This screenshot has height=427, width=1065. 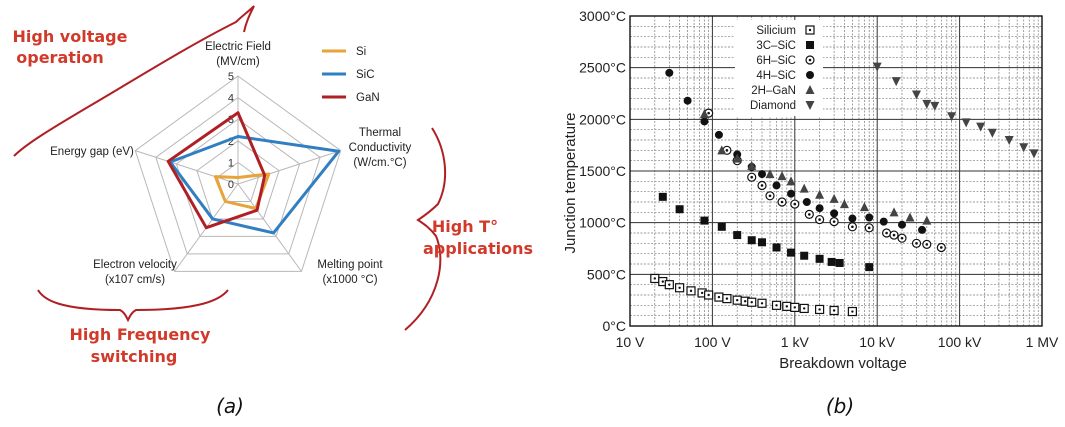 I want to click on scatter-legend-label: Silicium, so click(x=776, y=31).